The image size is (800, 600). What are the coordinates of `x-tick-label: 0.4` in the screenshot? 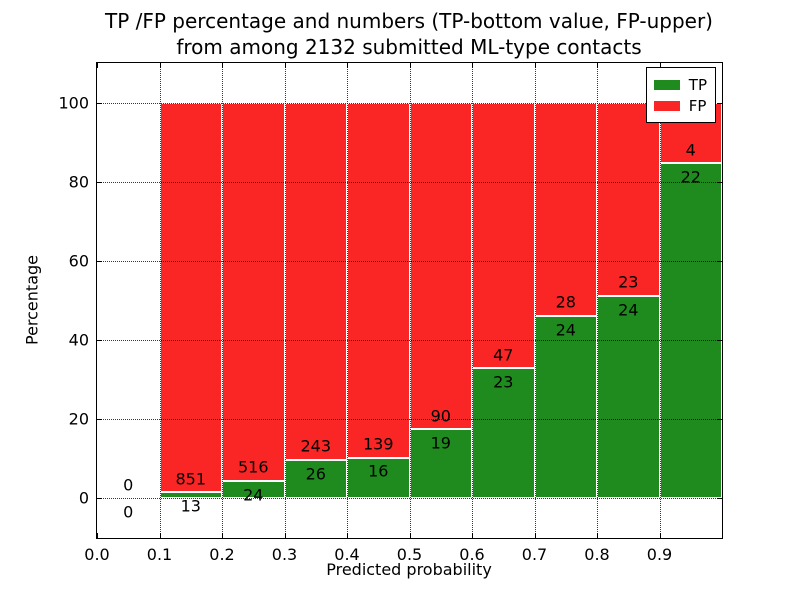 It's located at (347, 554).